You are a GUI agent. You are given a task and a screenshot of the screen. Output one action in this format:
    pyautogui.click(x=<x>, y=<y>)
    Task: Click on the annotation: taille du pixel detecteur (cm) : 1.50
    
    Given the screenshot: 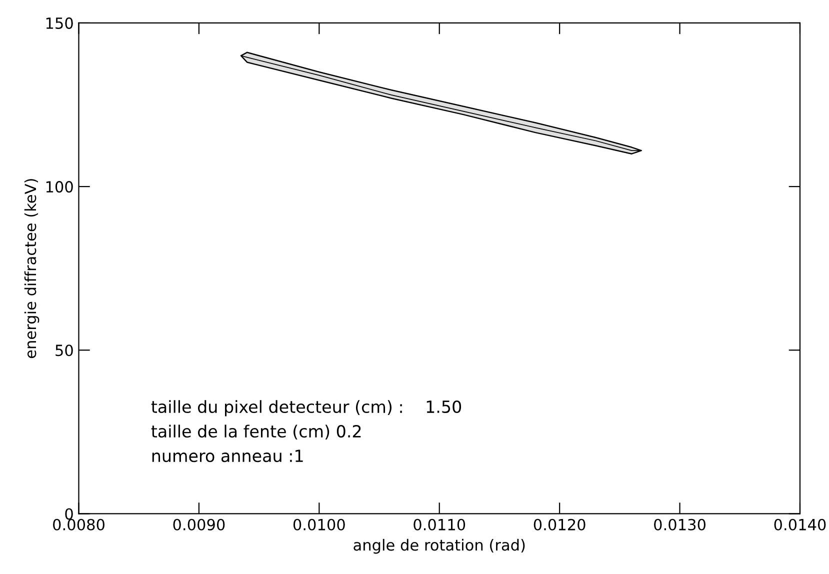 What is the action you would take?
    pyautogui.click(x=306, y=408)
    